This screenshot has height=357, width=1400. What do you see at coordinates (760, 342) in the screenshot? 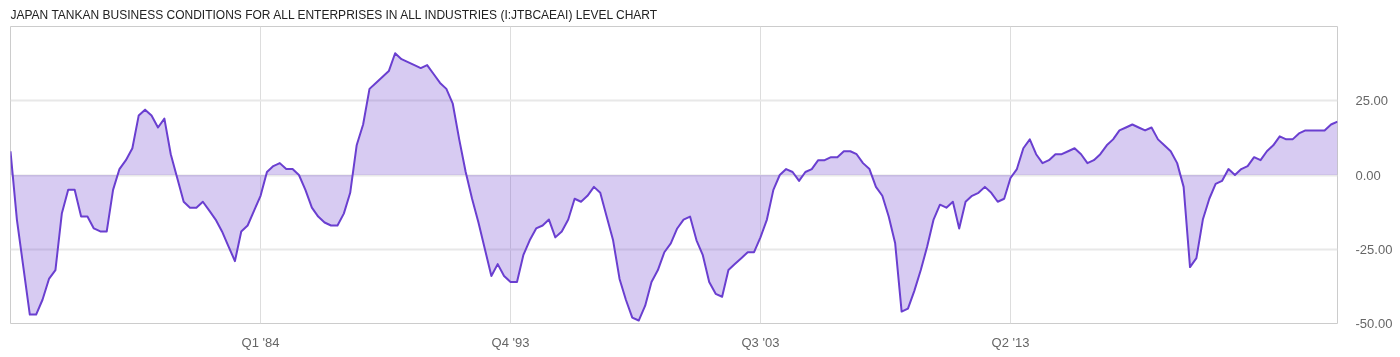
I see `x-tick-label: Q3 '03` at bounding box center [760, 342].